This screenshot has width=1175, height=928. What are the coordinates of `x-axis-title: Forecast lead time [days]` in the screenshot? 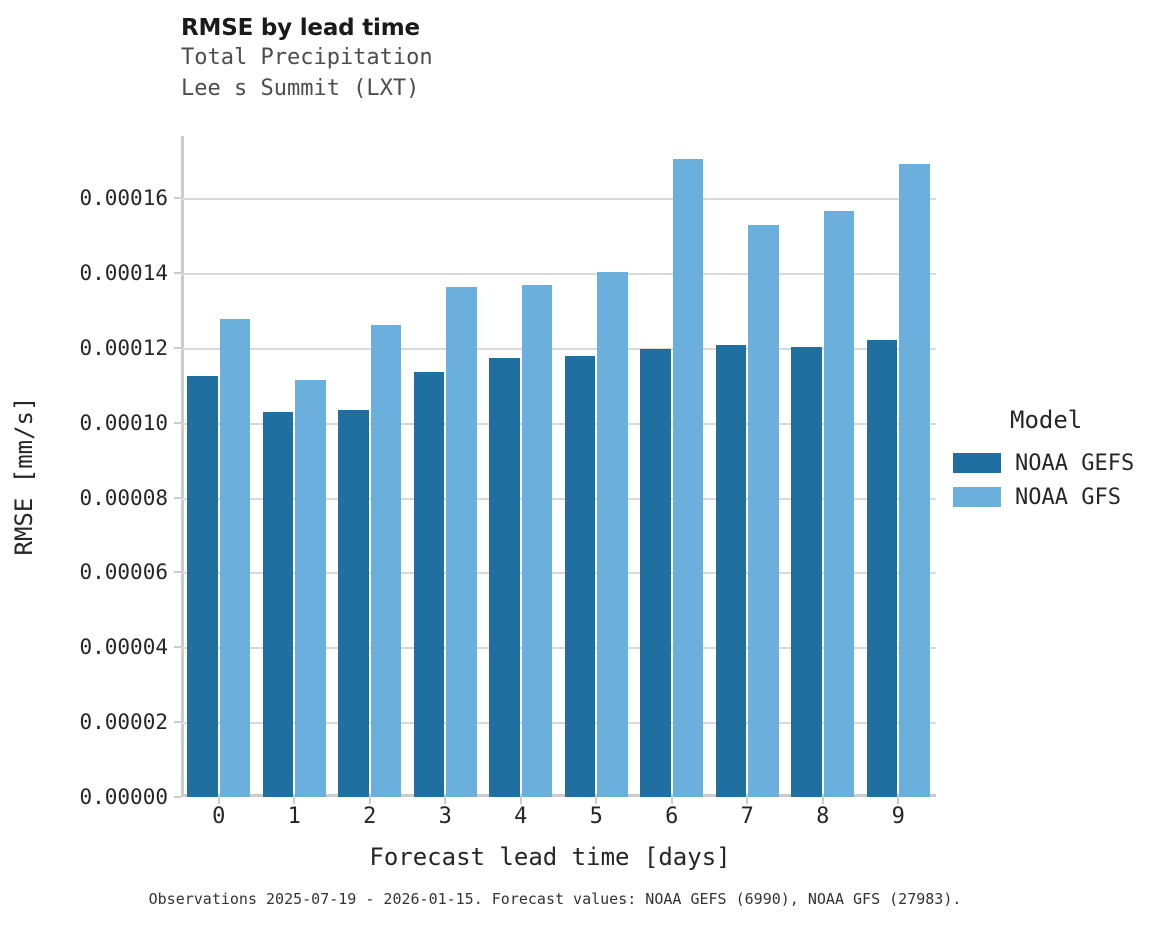 It's located at (550, 857).